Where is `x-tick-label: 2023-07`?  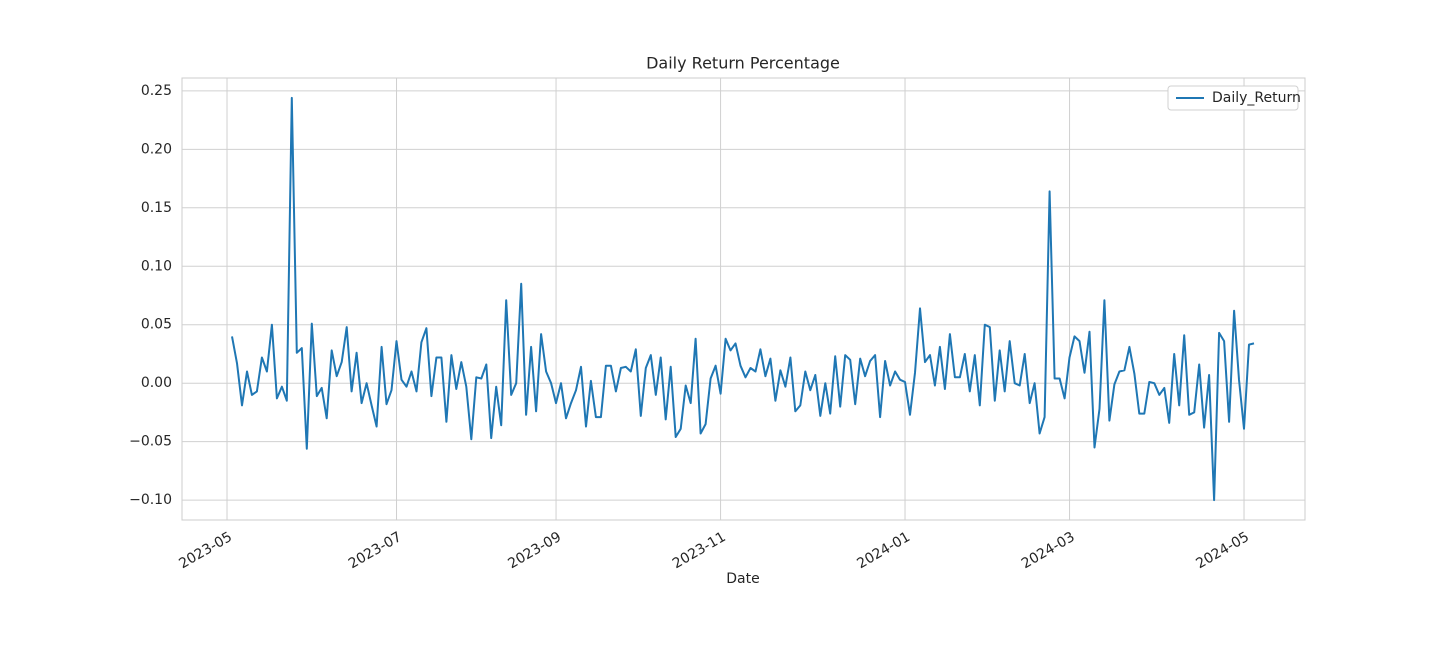 x-tick-label: 2023-07 is located at coordinates (375, 550).